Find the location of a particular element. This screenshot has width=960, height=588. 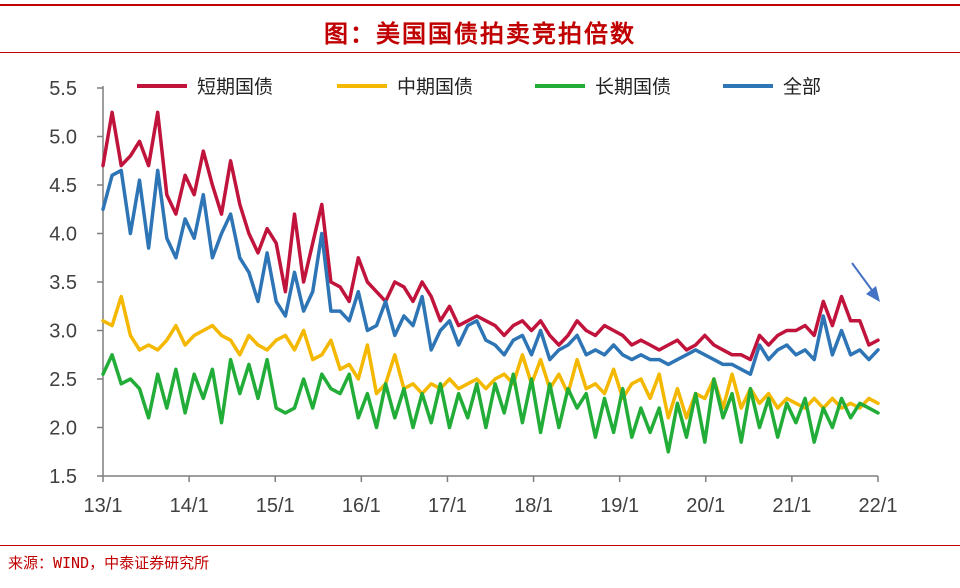

x-tick-label: 15/1 is located at coordinates (275, 506).